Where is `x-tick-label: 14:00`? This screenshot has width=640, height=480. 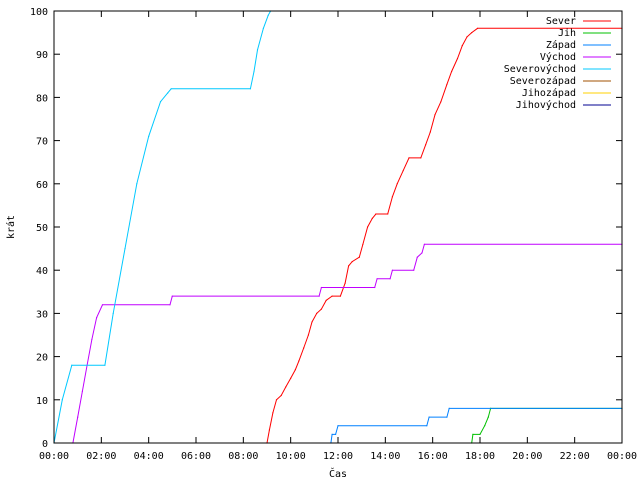 x-tick-label: 14:00 is located at coordinates (385, 456).